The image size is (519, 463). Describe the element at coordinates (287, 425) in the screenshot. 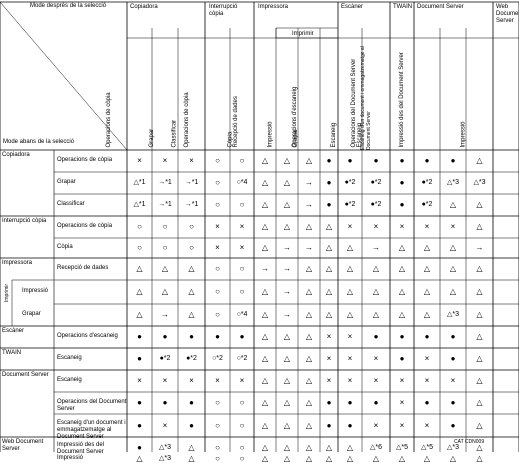

I see `cell-r12-c6: △` at that location.